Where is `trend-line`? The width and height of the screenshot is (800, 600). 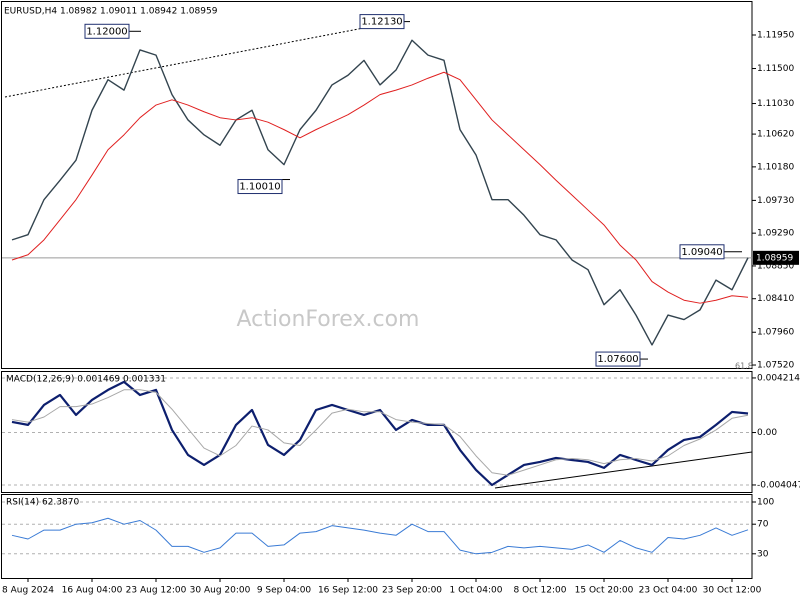 trend-line is located at coordinates (623, 470).